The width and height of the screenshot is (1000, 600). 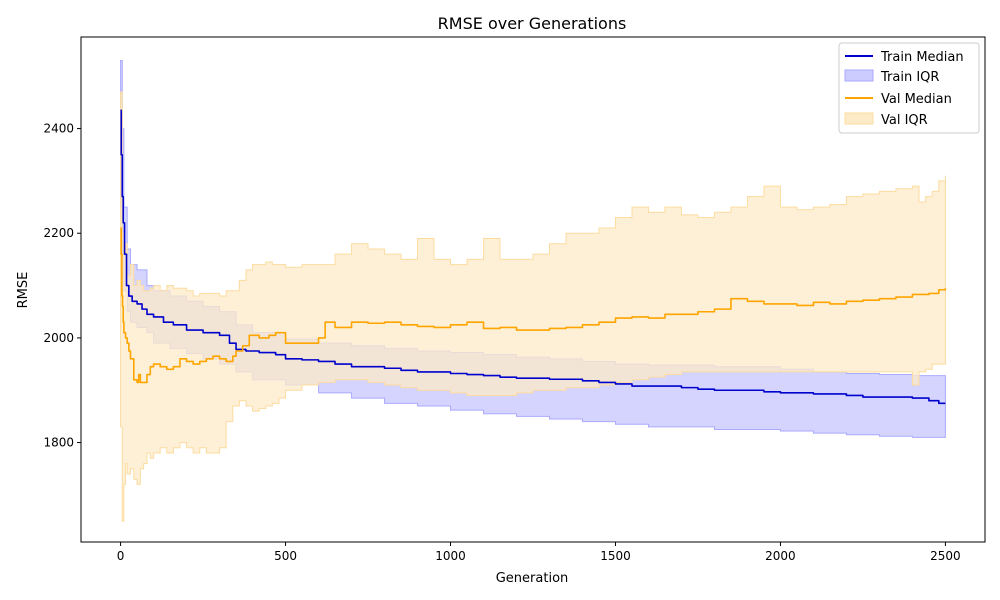 I want to click on x-tick-label: 0, so click(x=121, y=556).